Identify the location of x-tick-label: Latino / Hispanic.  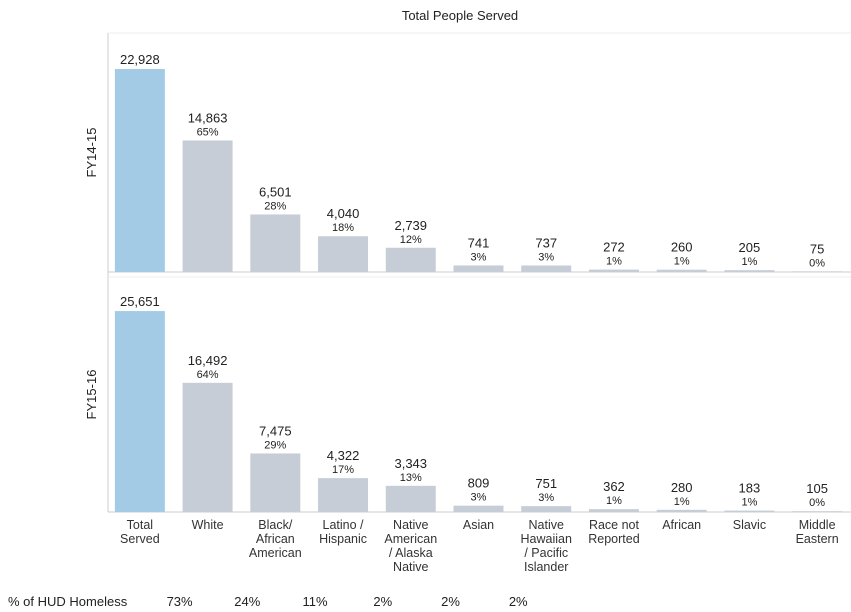
(343, 532).